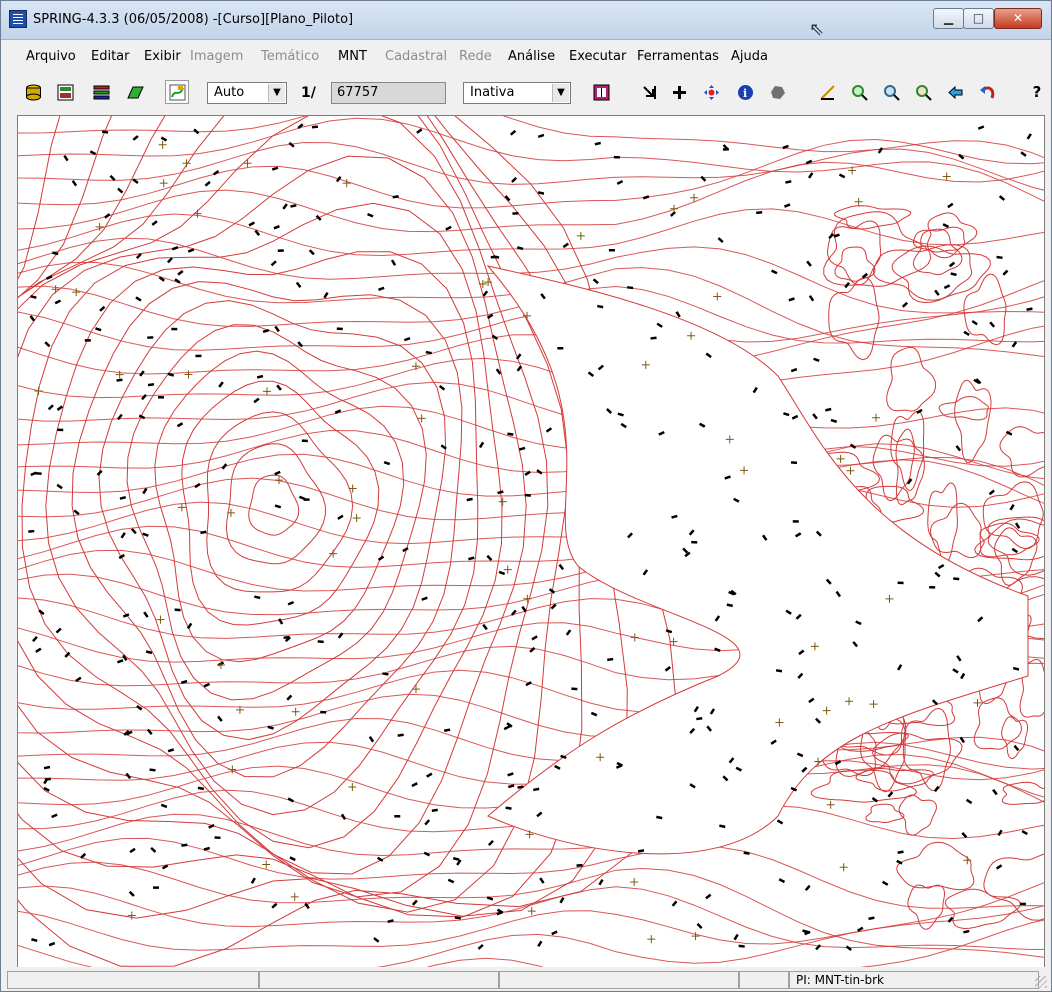  Describe the element at coordinates (598, 56) in the screenshot. I see `menu-executar: Executar` at that location.